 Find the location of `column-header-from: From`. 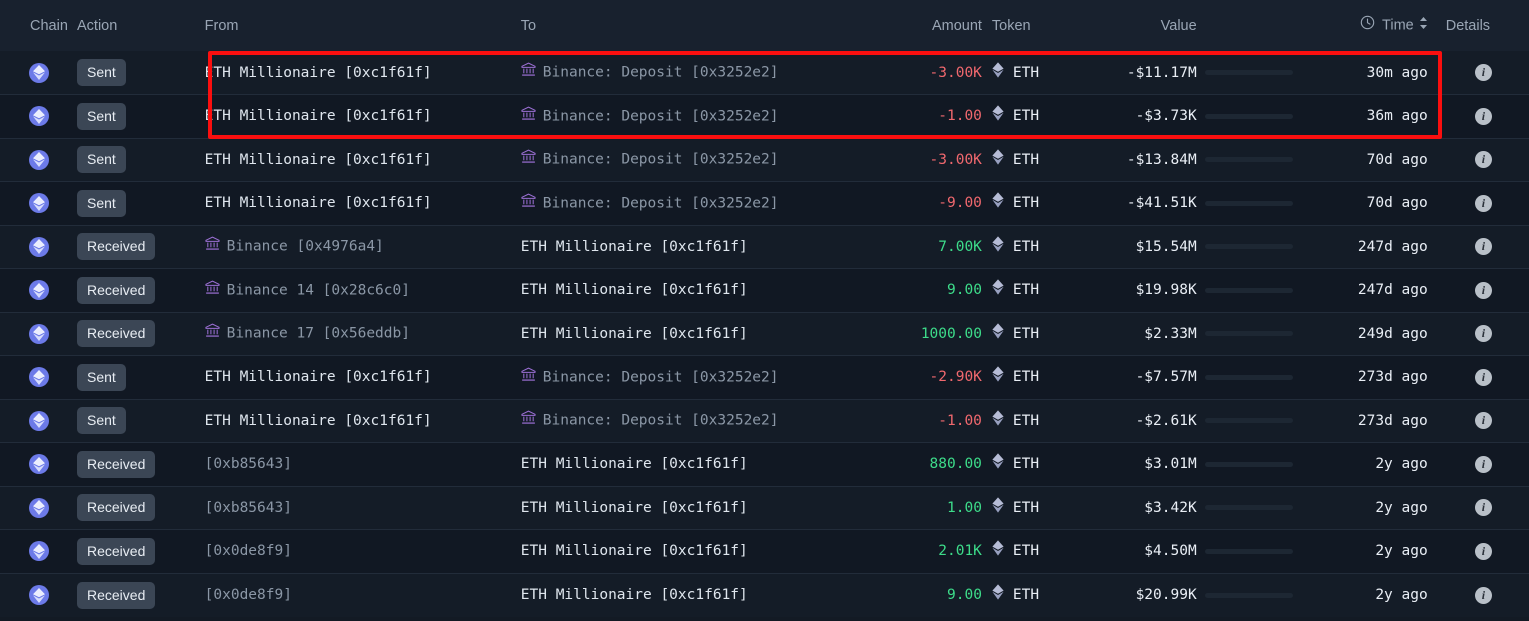

column-header-from: From is located at coordinates (362, 25).